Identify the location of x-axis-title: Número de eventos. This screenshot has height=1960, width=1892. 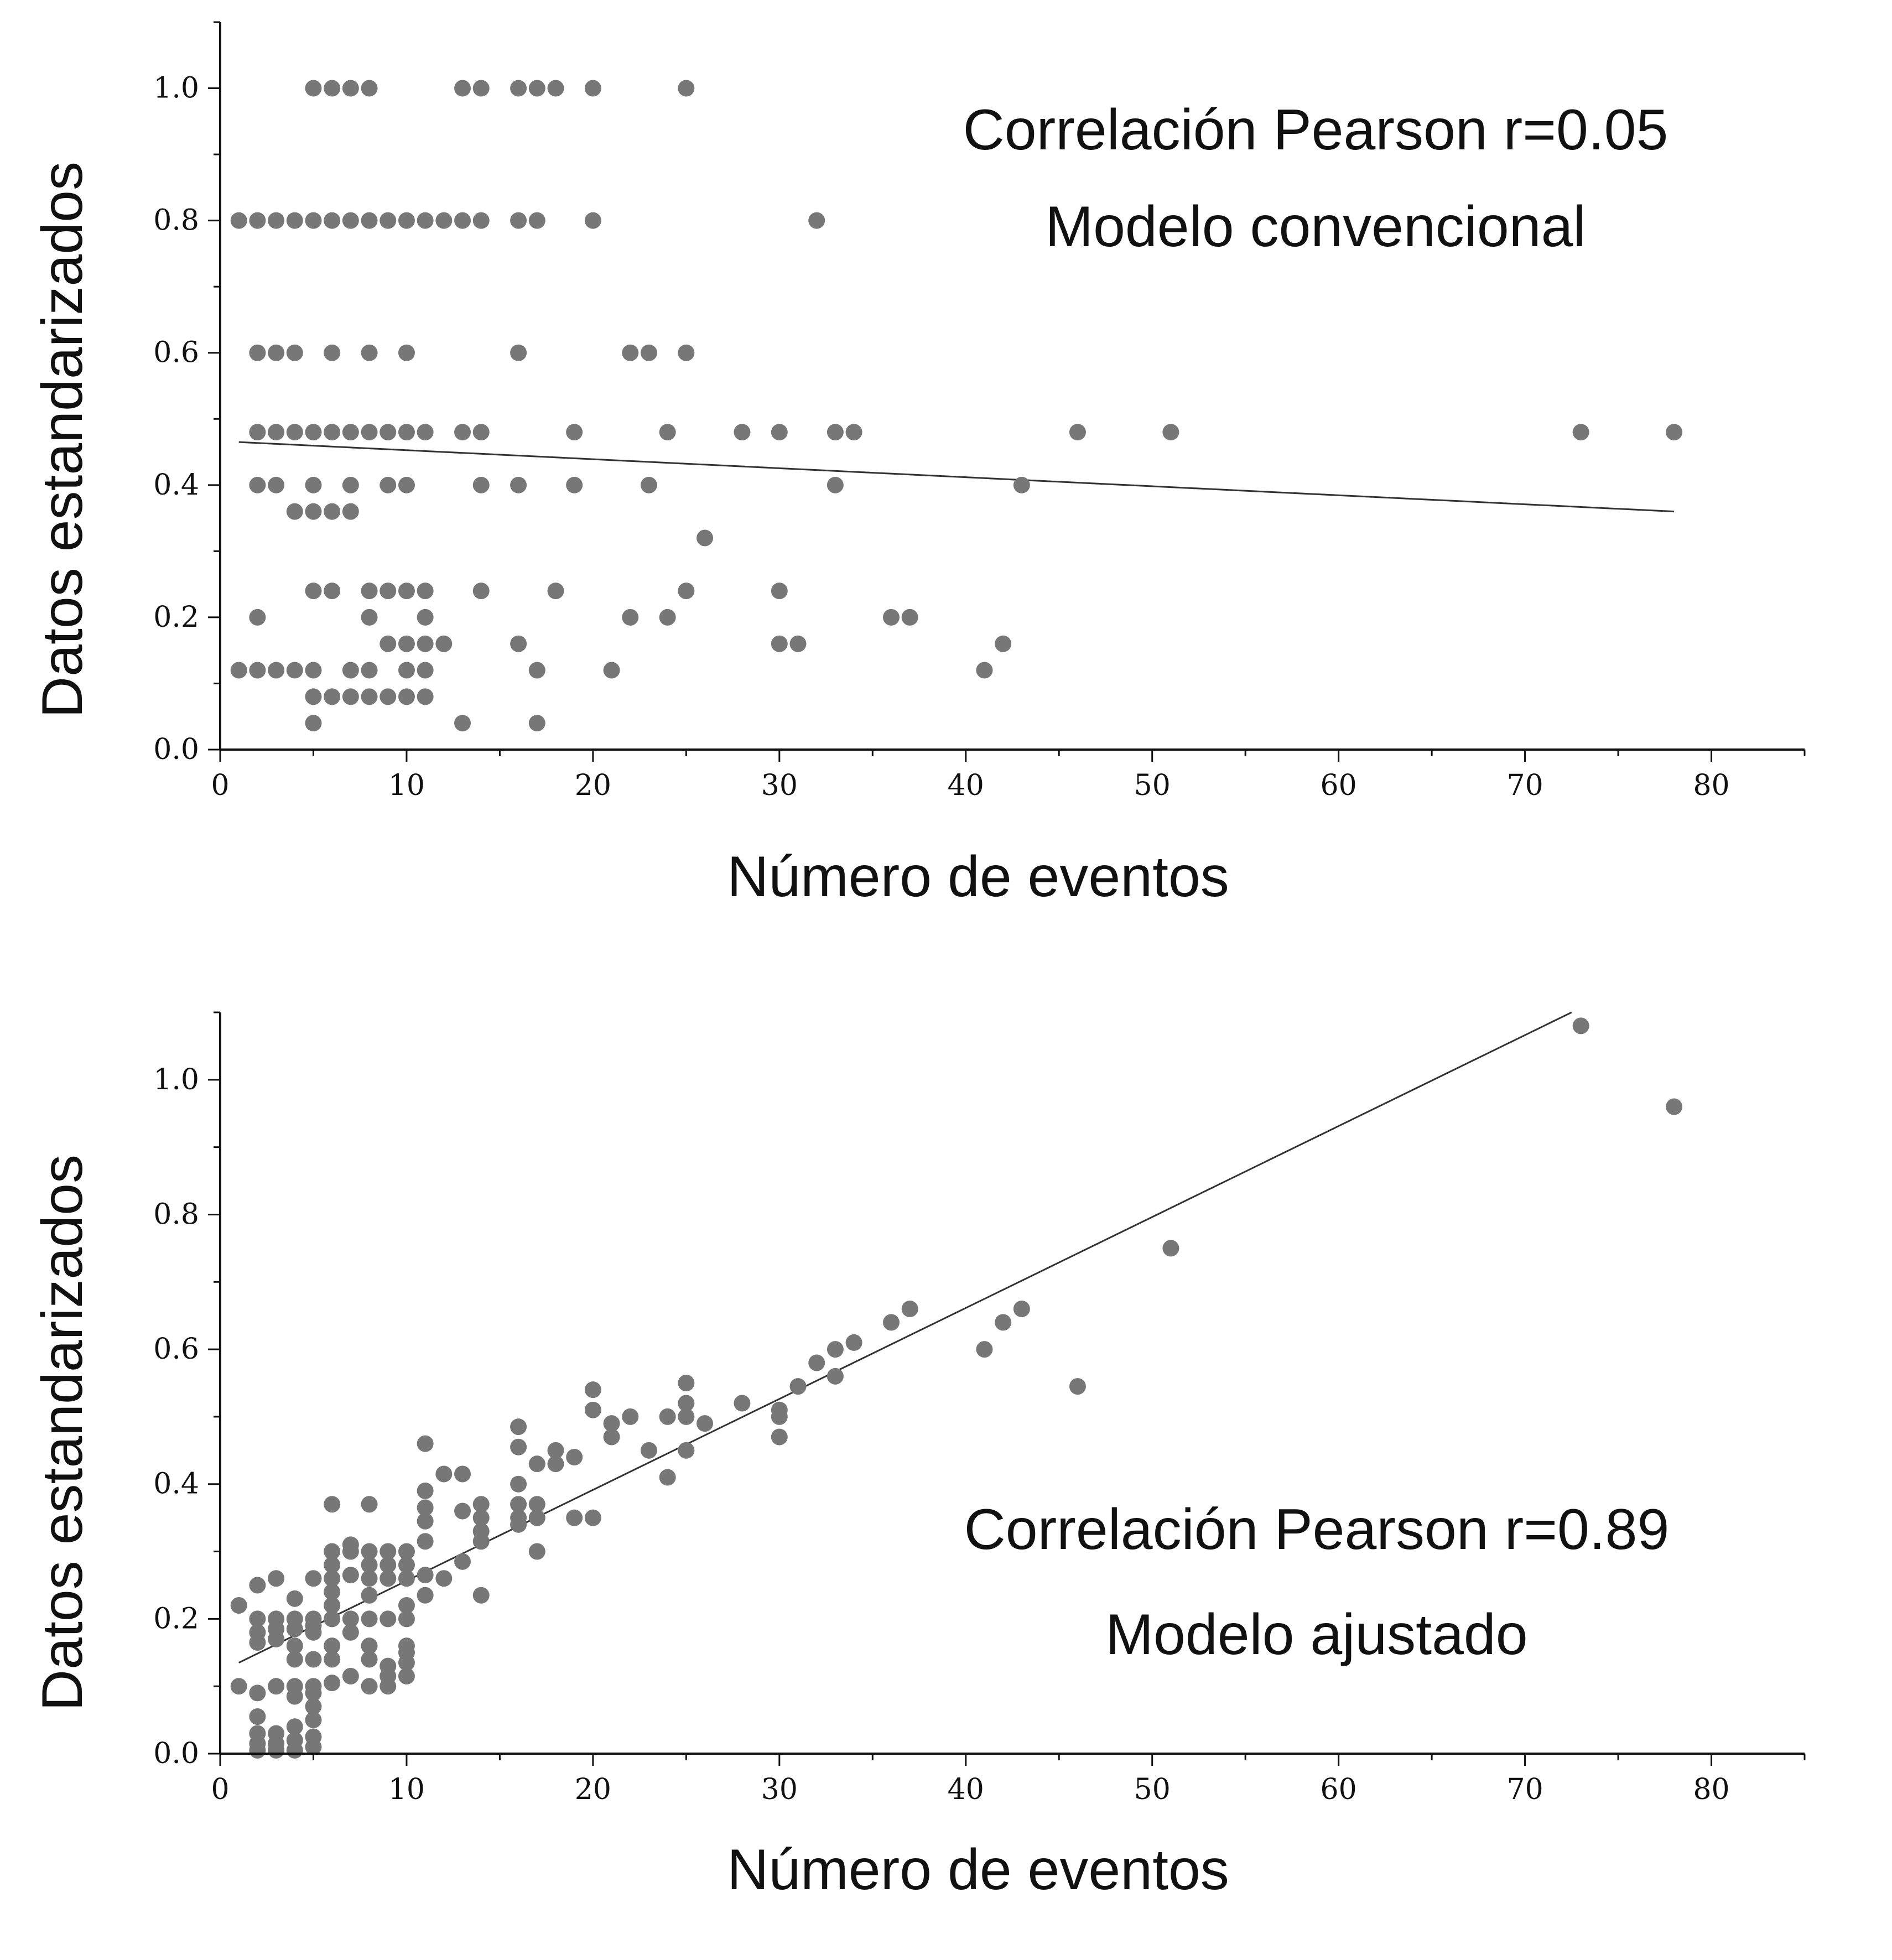
(978, 1870).